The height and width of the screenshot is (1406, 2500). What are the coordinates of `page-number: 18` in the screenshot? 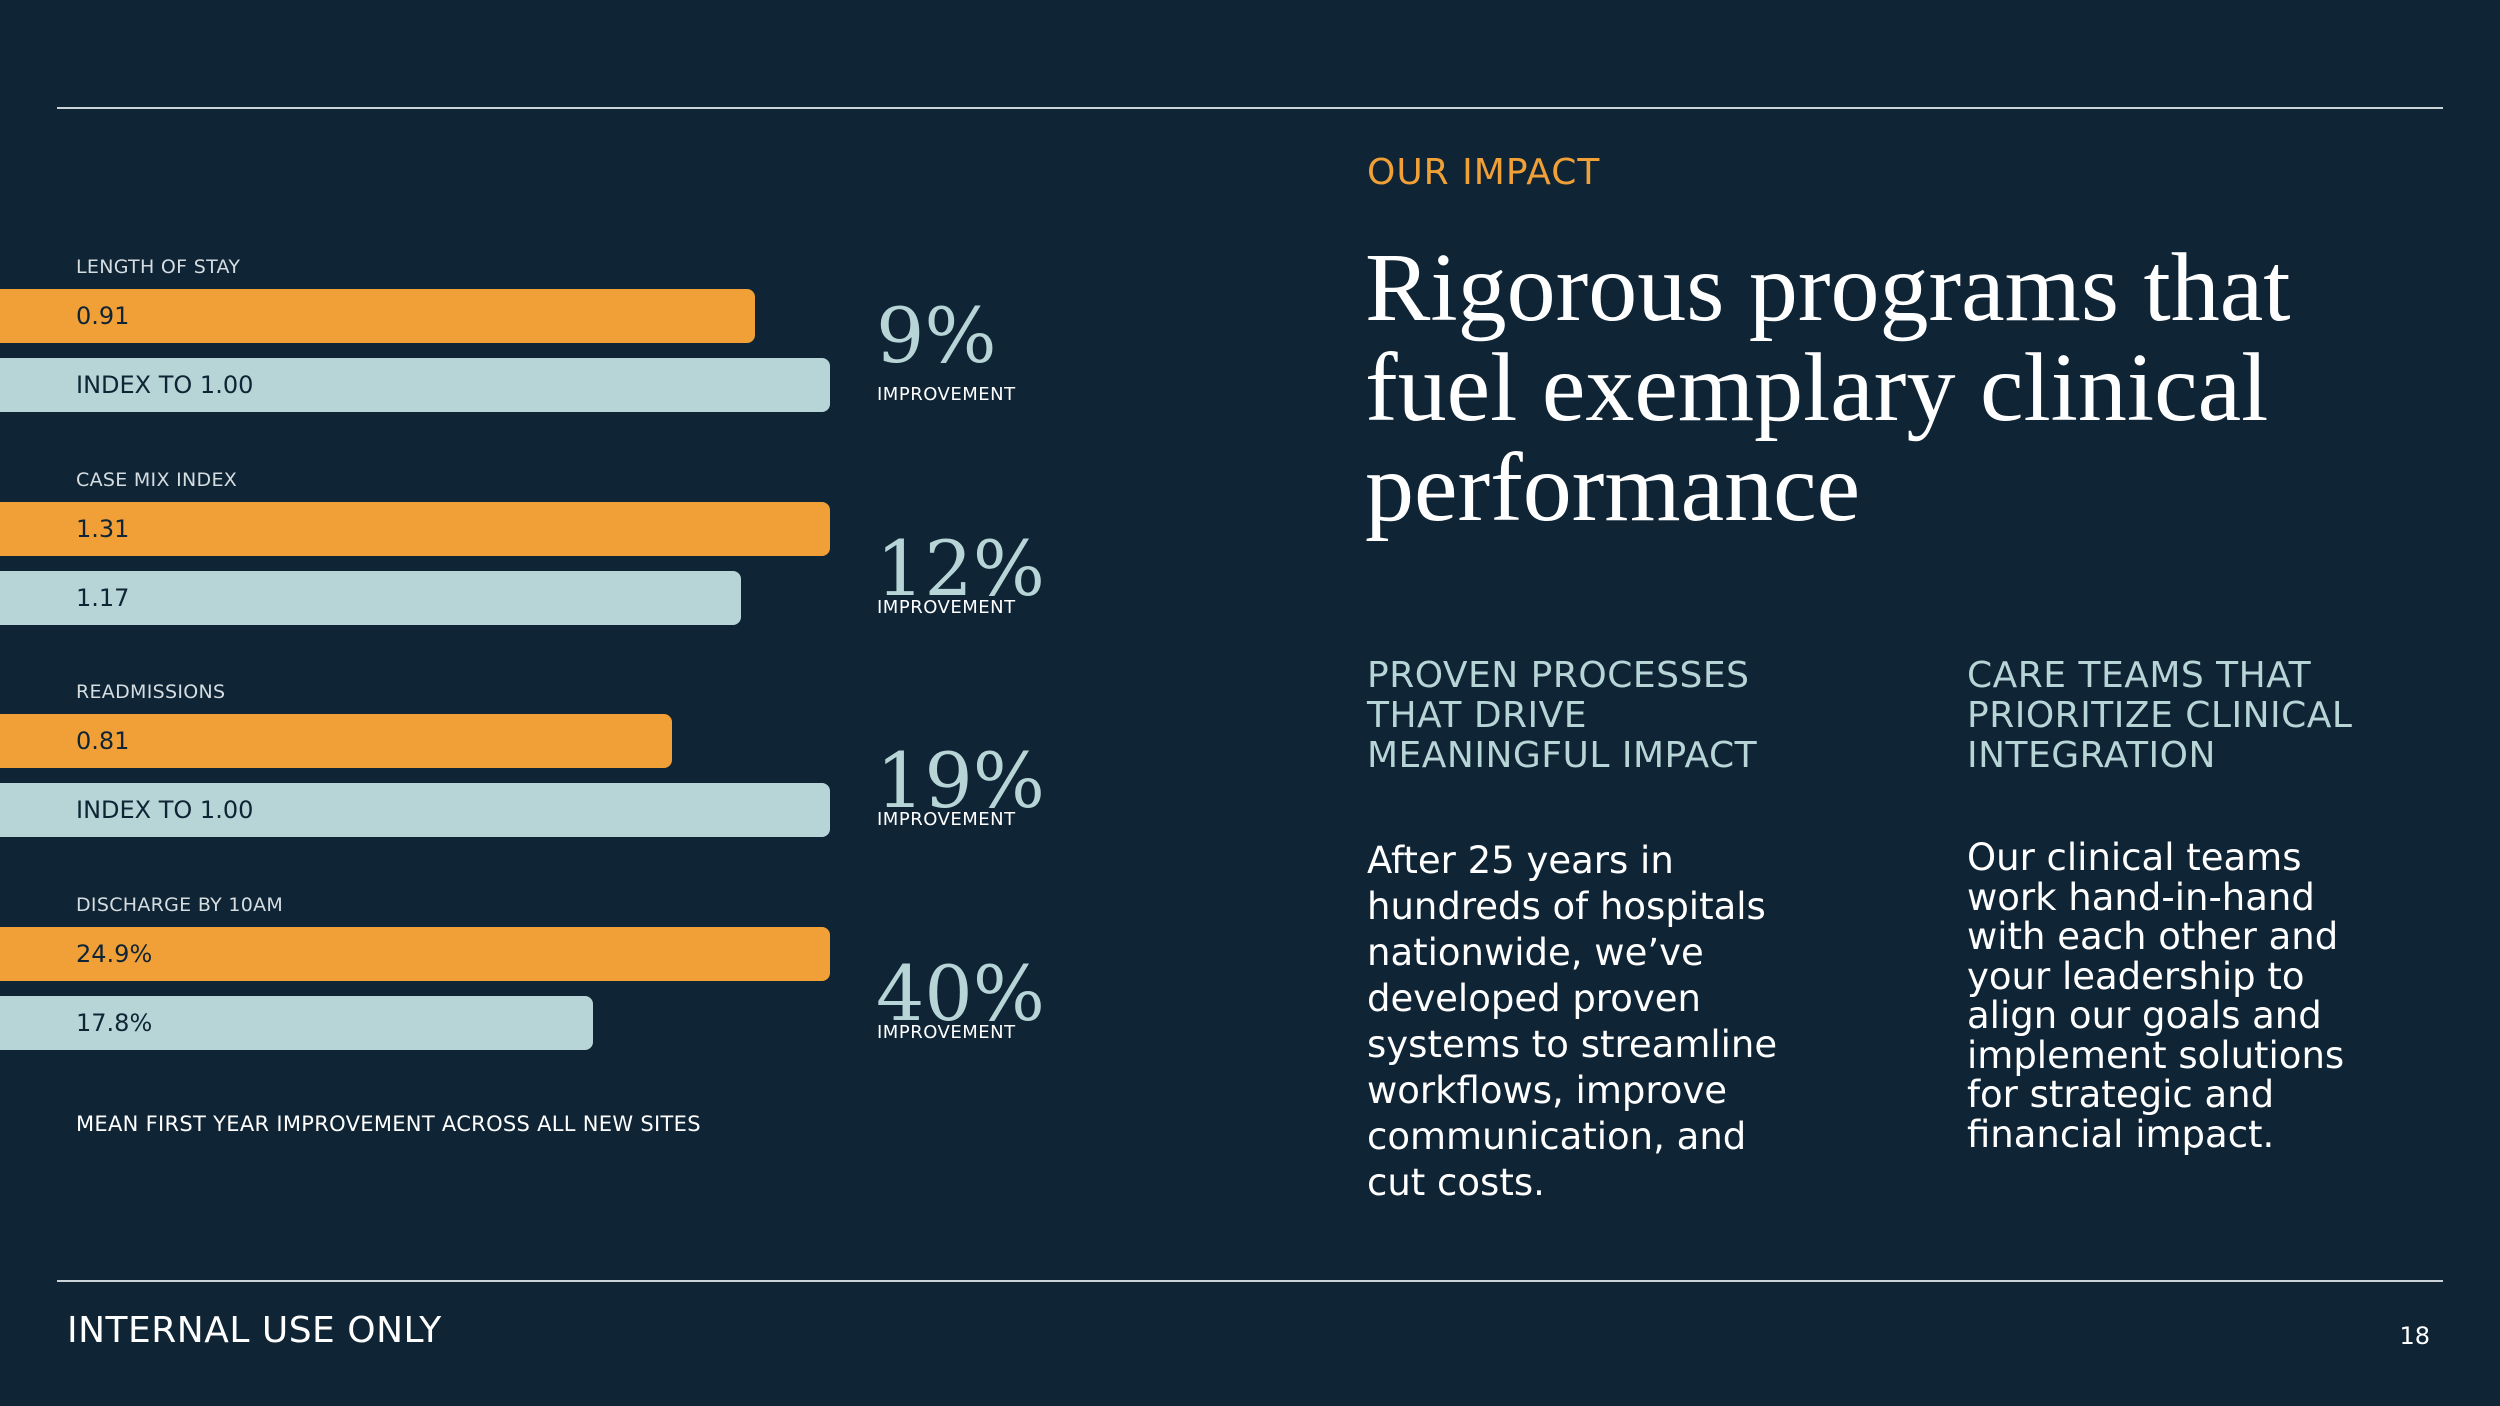 It's located at (2414, 1336).